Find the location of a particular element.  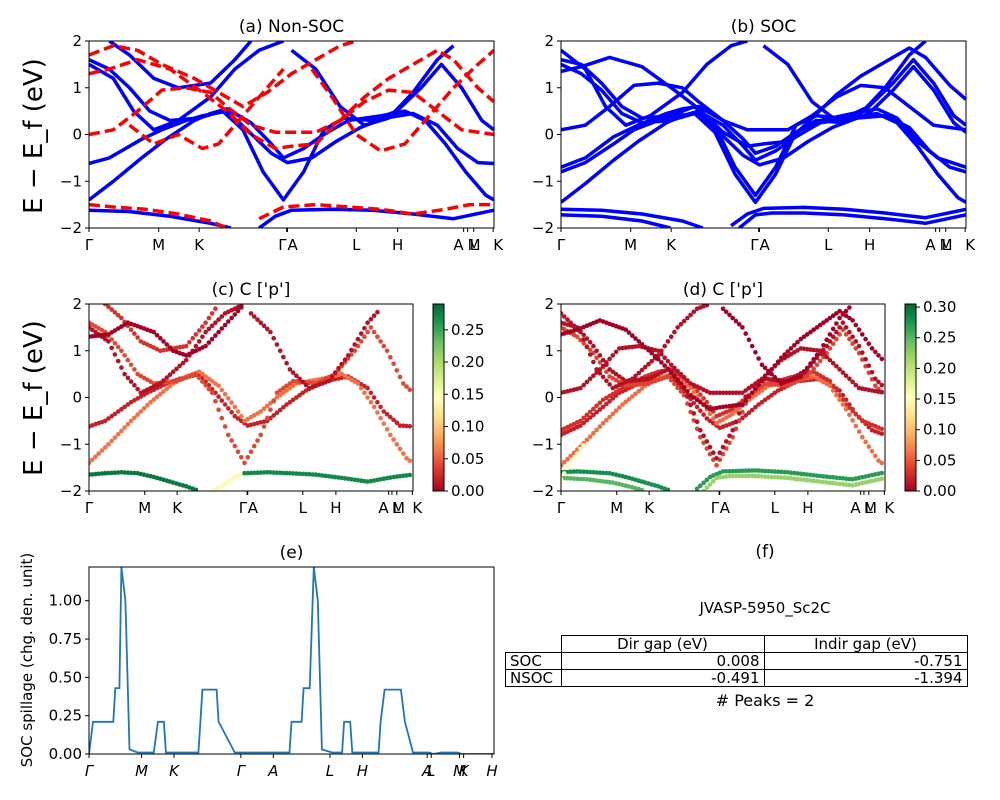

y-tick-label: 2 is located at coordinates (77, 304).